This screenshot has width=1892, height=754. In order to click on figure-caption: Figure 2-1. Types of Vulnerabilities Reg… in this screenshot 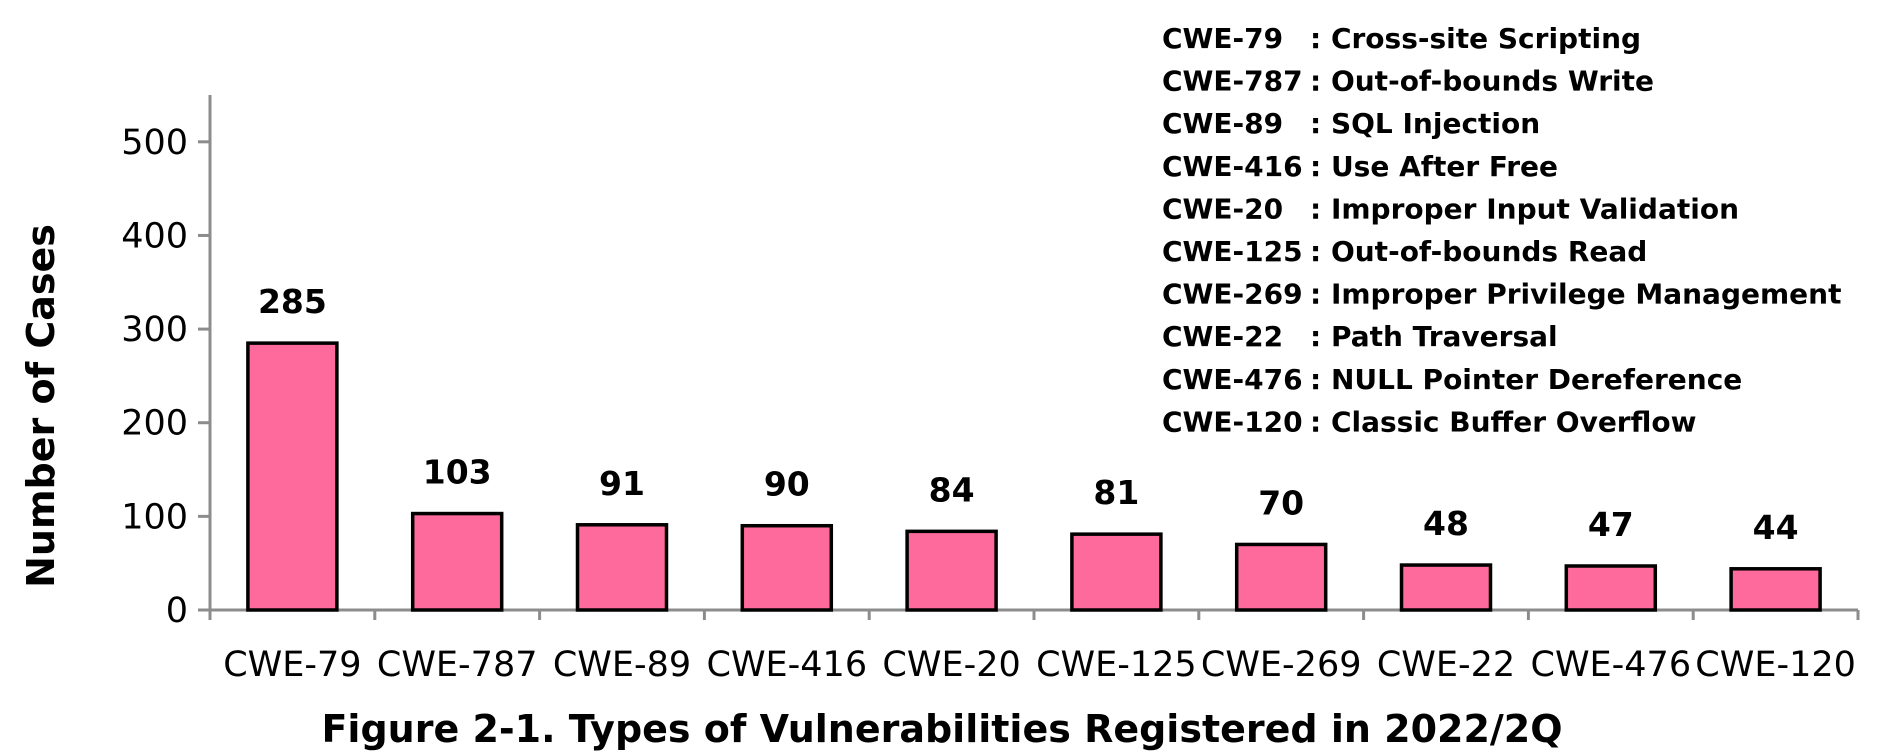, I will do `click(941, 729)`.